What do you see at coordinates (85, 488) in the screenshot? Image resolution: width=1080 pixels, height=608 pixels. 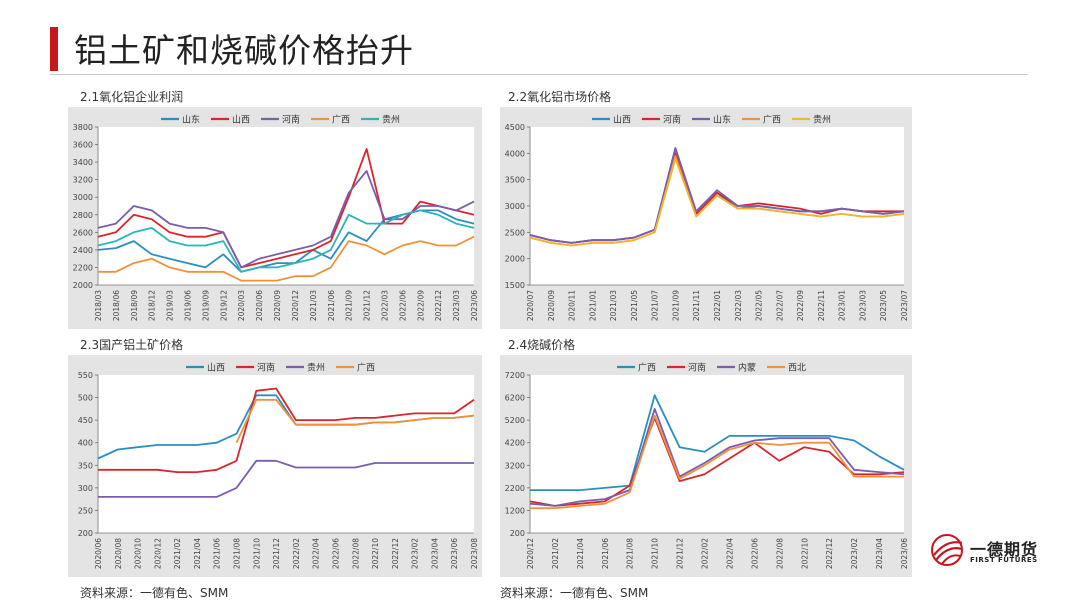 I see `y-tick-label: 300` at bounding box center [85, 488].